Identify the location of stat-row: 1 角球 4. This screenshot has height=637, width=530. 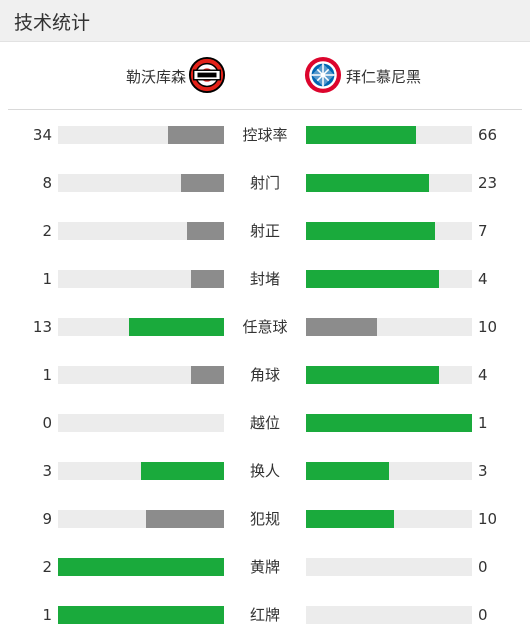
(265, 375).